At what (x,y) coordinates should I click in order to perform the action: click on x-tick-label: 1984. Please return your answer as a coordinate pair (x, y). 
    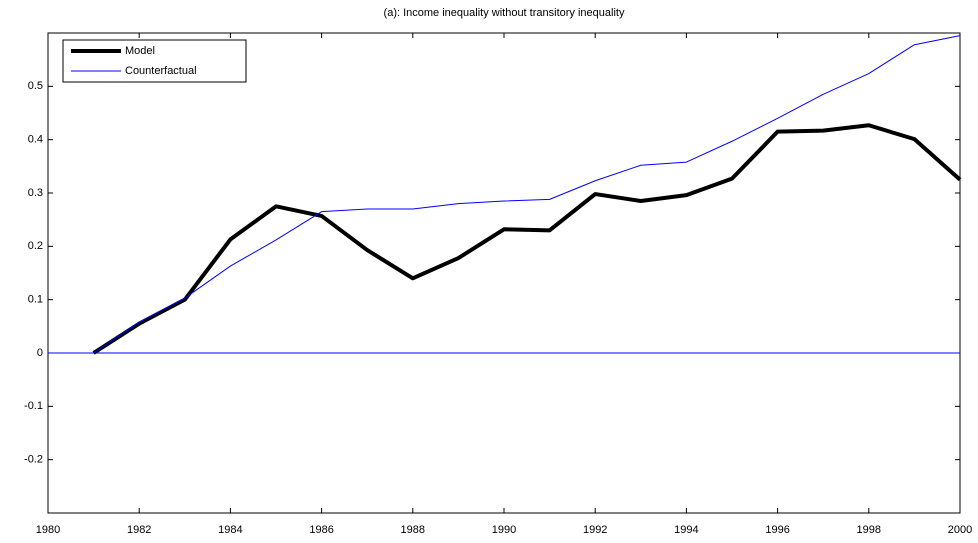
    Looking at the image, I should click on (230, 530).